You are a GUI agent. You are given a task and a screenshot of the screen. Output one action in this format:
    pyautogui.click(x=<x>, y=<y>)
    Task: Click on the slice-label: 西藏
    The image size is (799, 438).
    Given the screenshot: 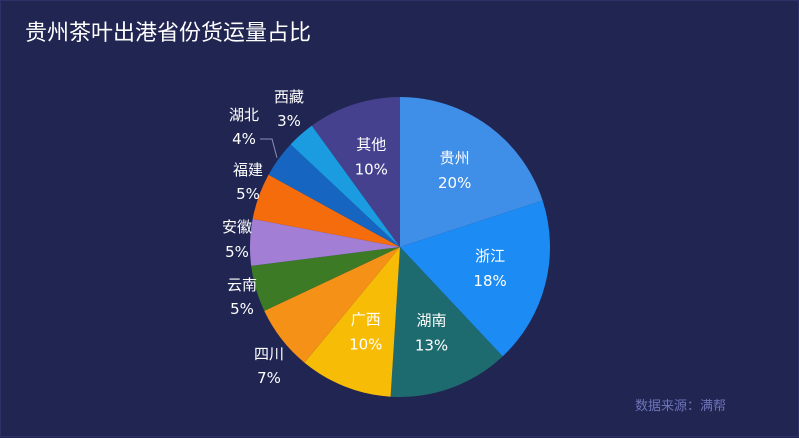 What is the action you would take?
    pyautogui.click(x=289, y=97)
    